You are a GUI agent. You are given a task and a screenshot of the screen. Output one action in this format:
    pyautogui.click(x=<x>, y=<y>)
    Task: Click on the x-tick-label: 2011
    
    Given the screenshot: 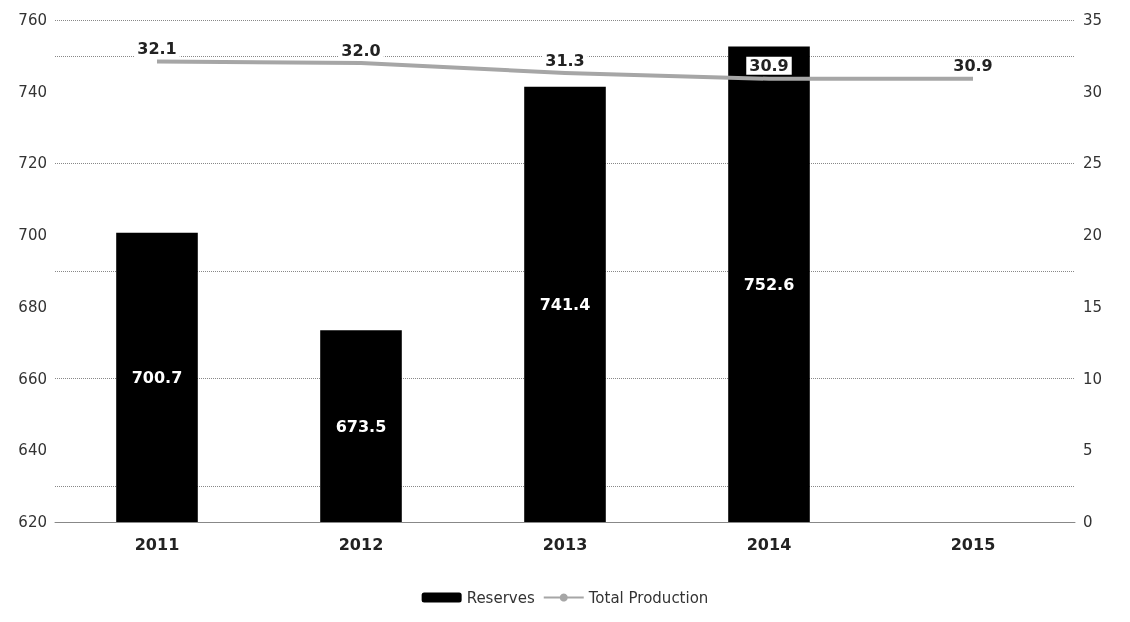 What is the action you would take?
    pyautogui.click(x=157, y=544)
    